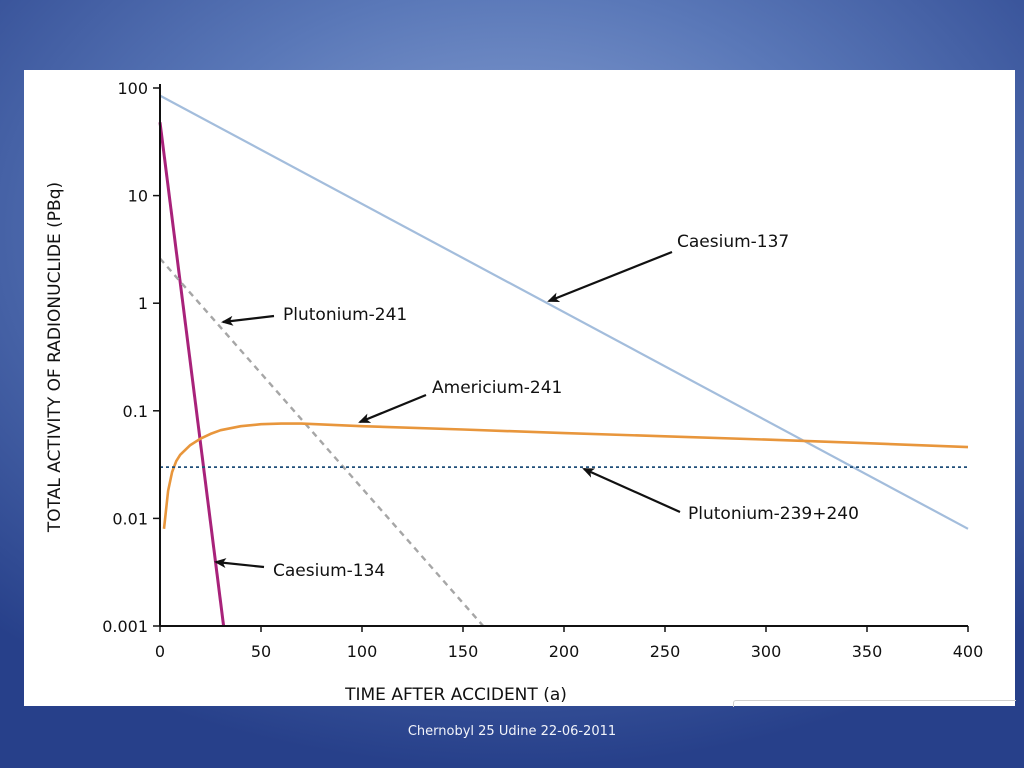  What do you see at coordinates (125, 626) in the screenshot?
I see `y-tick-label-5: 0.001` at bounding box center [125, 626].